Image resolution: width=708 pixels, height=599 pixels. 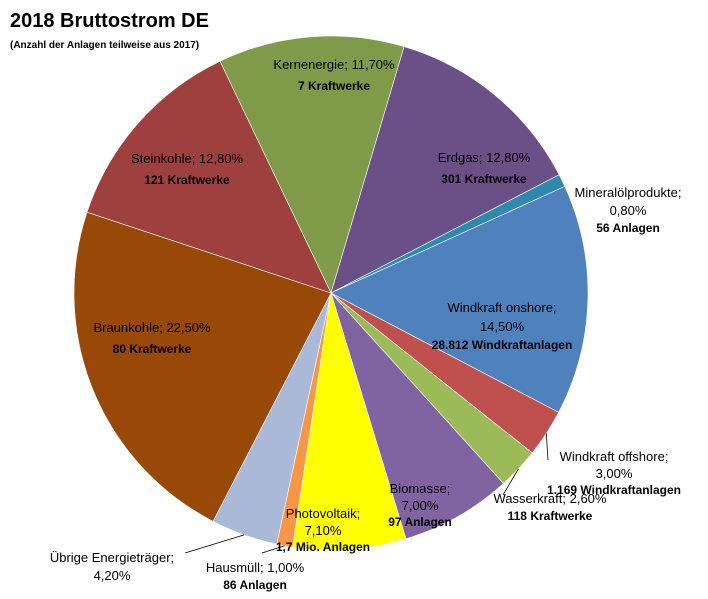 I want to click on slice-detail-erdgas: 301 Kraftwerke, so click(x=484, y=179).